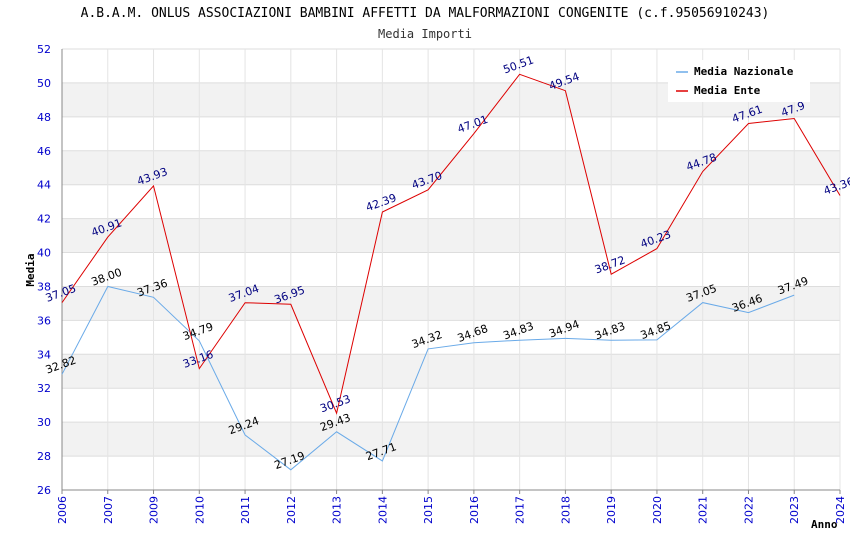  Describe the element at coordinates (44, 253) in the screenshot. I see `y-tick-label: 40` at that location.